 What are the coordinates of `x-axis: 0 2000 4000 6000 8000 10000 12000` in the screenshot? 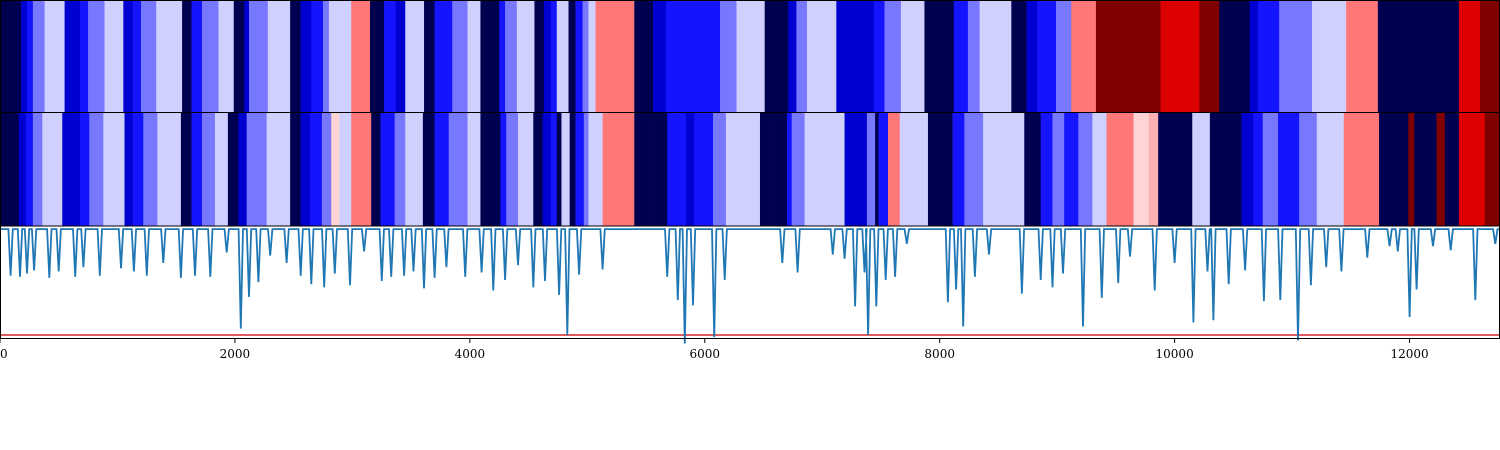 It's located at (714, 350).